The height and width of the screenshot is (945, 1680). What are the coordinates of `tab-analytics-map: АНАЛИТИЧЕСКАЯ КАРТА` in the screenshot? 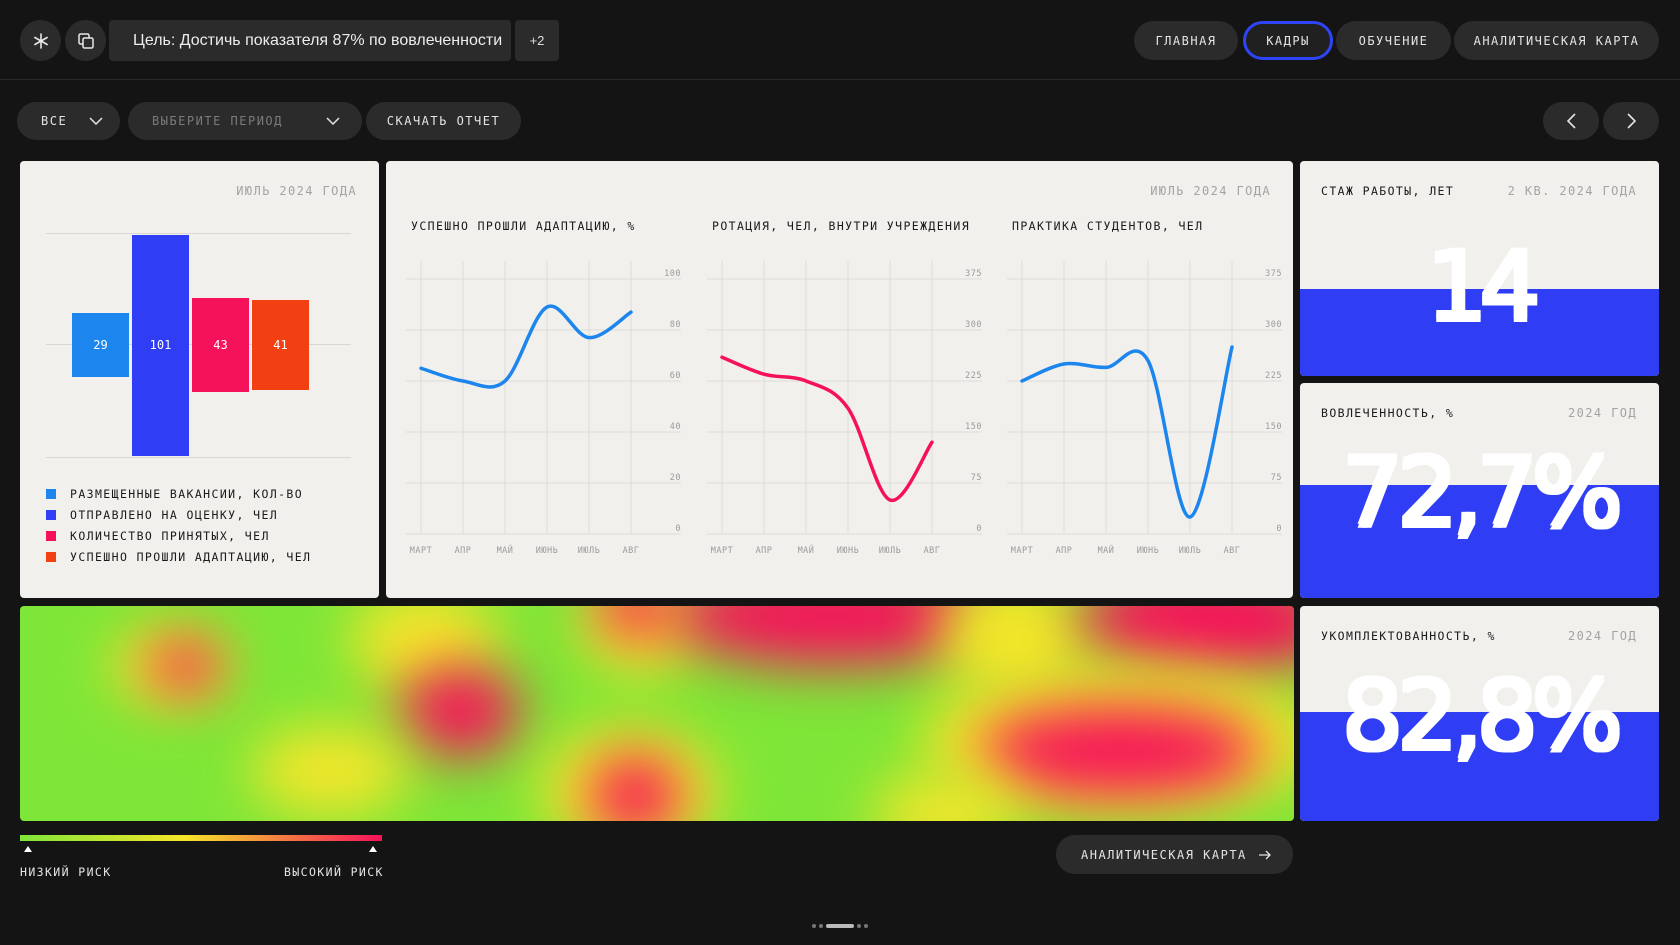 It's located at (1556, 40).